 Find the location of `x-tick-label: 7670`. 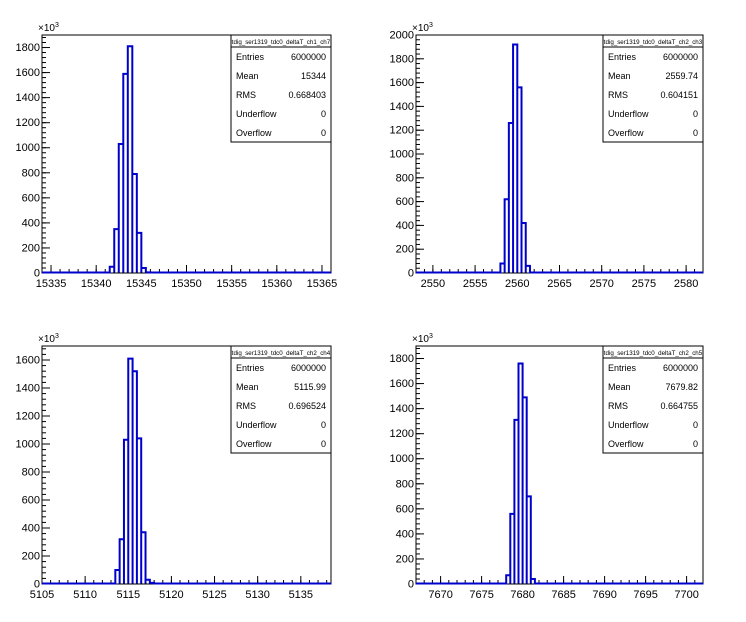

x-tick-label: 7670 is located at coordinates (440, 595).